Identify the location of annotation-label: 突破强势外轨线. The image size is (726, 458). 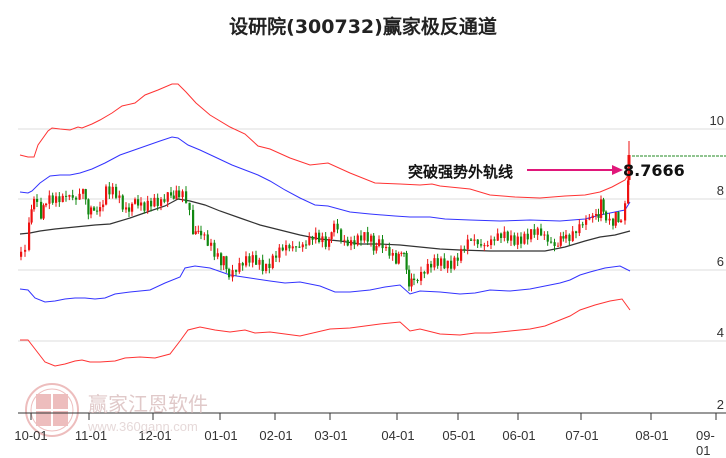
(461, 172).